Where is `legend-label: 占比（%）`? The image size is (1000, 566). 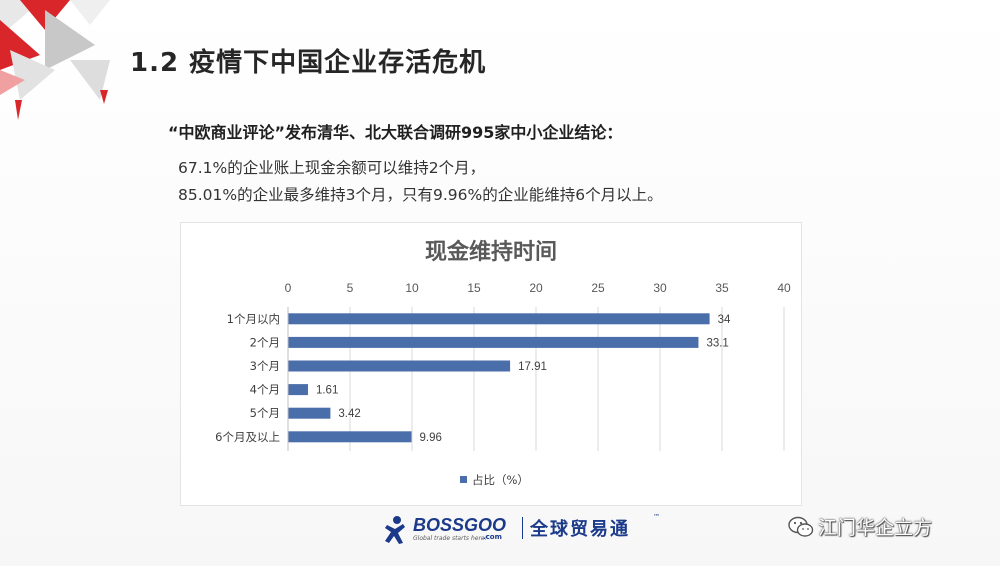 legend-label: 占比（%） is located at coordinates (500, 480).